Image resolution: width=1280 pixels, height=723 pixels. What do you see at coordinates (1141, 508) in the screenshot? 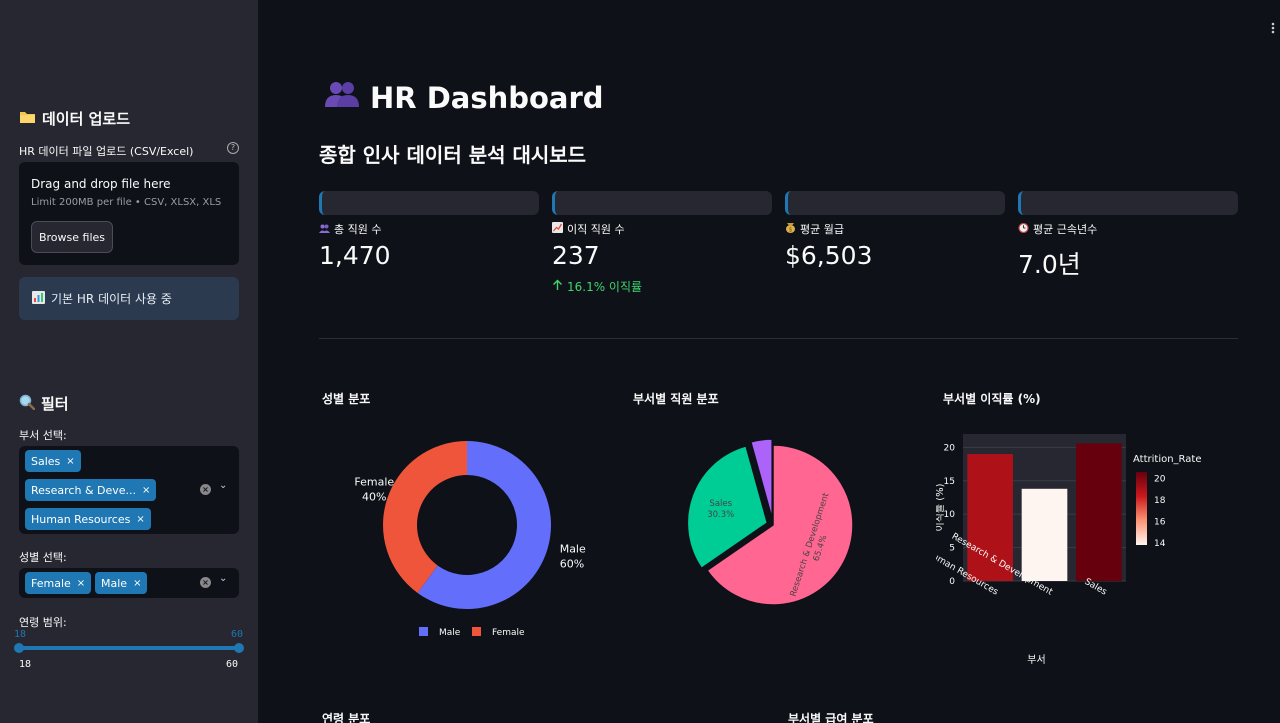
I see `colorbar` at bounding box center [1141, 508].